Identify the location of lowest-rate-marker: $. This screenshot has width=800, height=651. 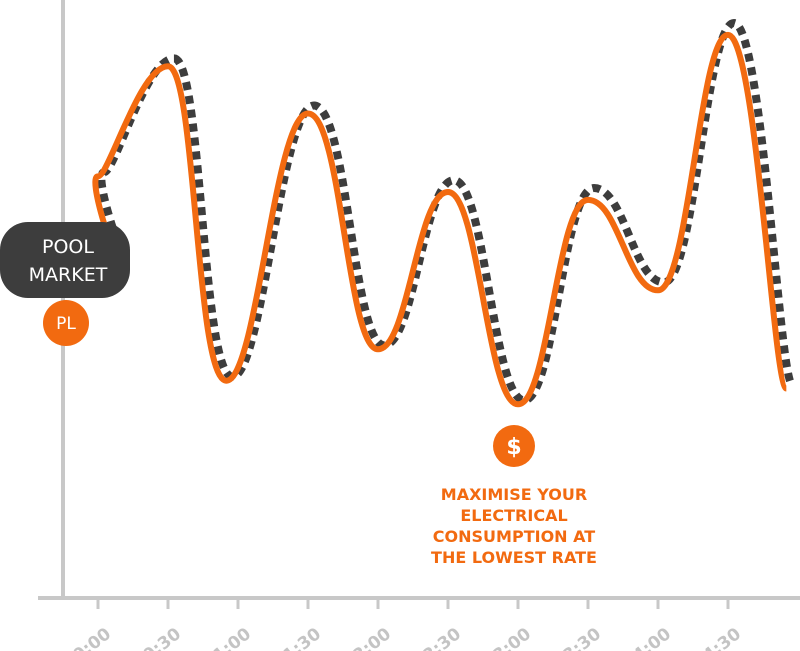
(514, 446).